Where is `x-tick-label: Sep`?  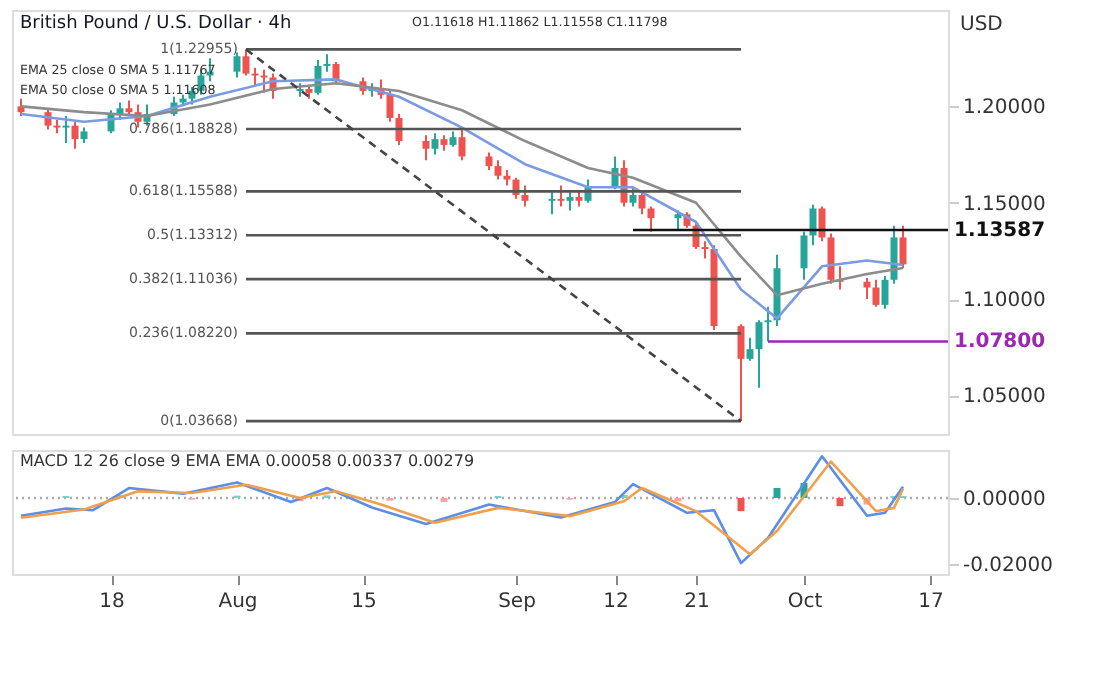 x-tick-label: Sep is located at coordinates (517, 602).